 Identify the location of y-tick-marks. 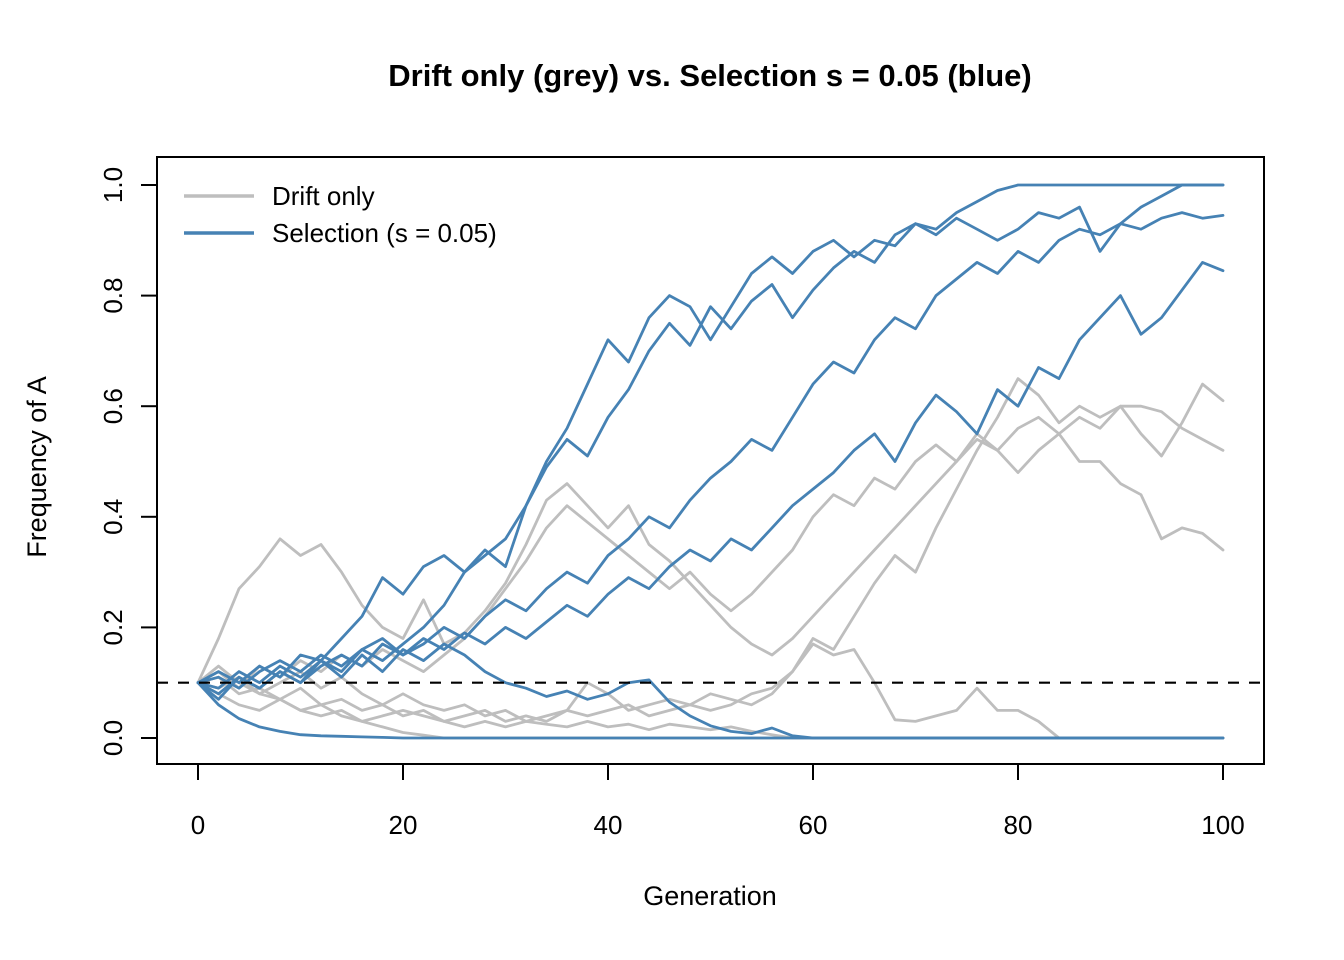
(149, 461).